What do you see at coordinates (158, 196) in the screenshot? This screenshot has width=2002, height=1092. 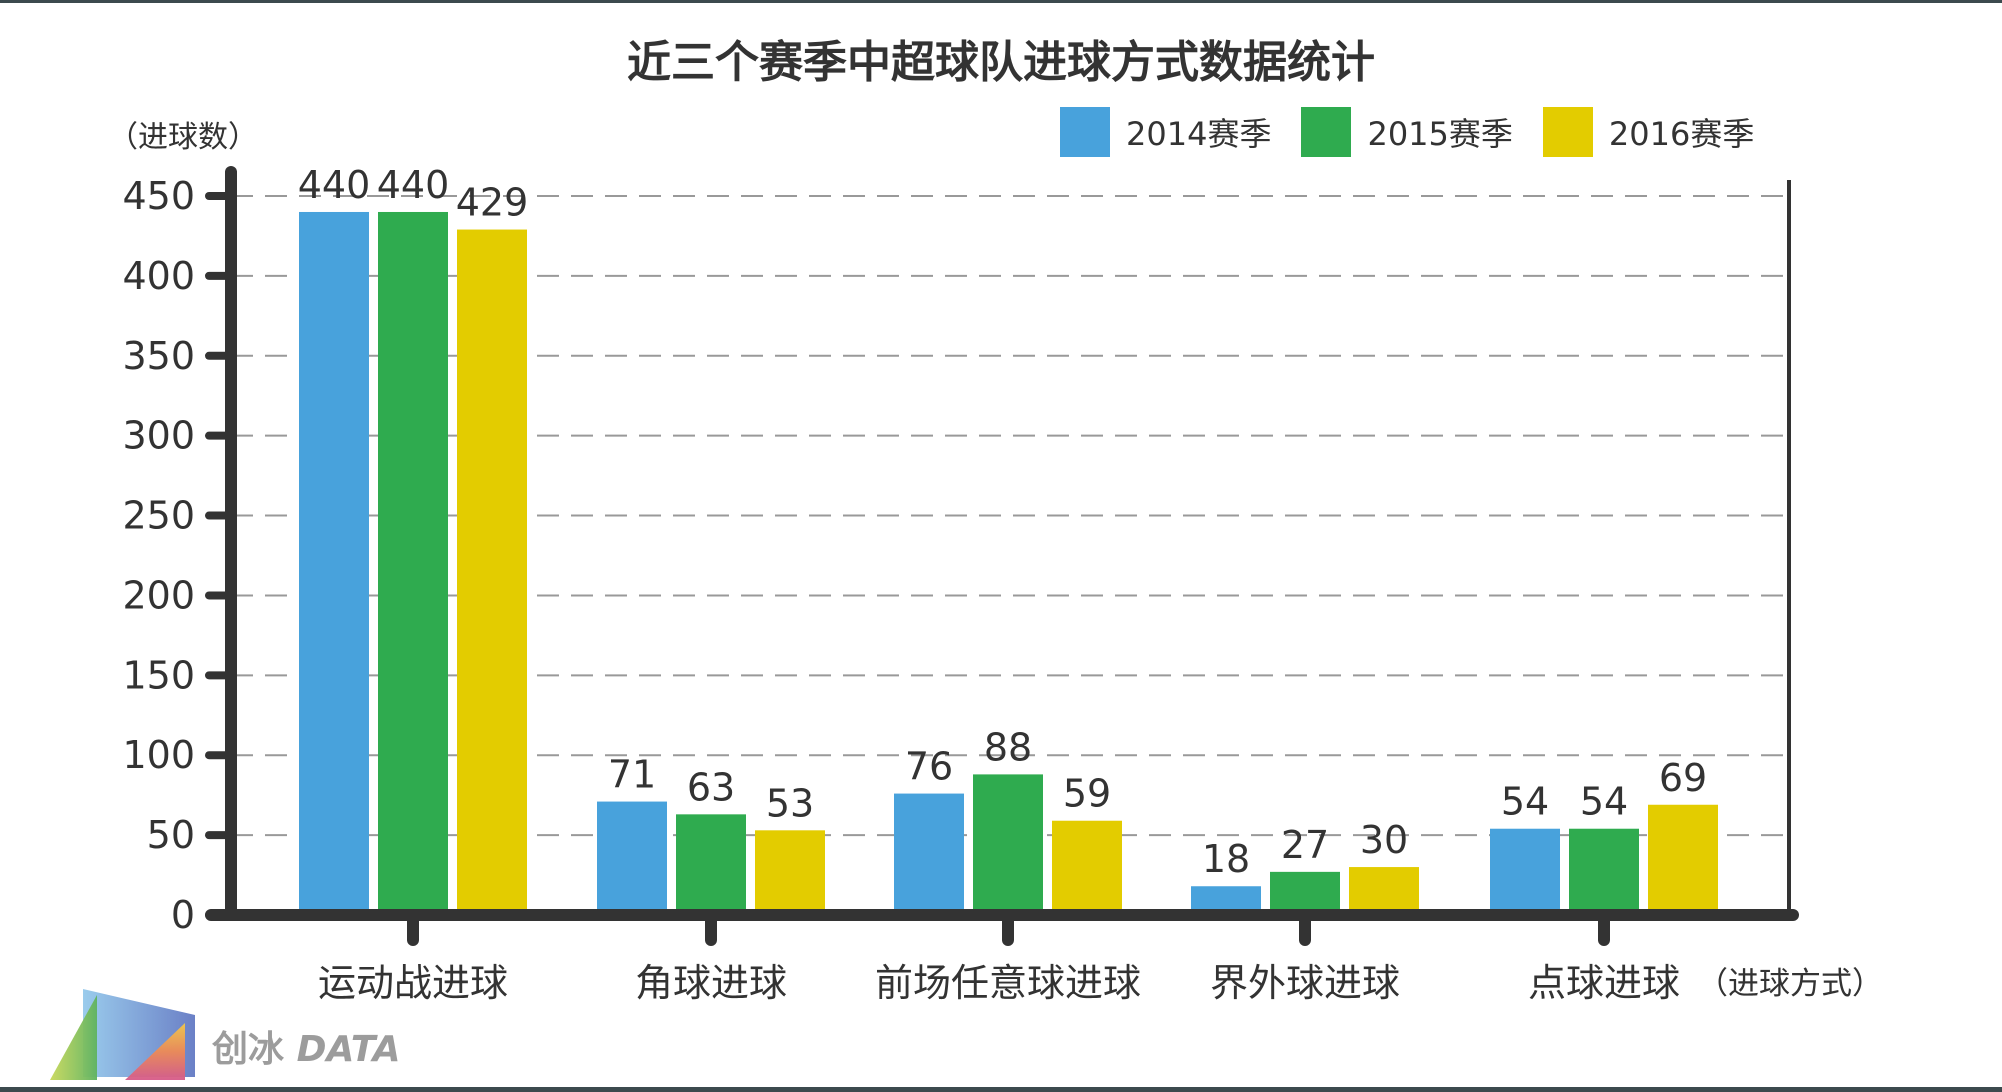 I see `y-tick-label: 450` at bounding box center [158, 196].